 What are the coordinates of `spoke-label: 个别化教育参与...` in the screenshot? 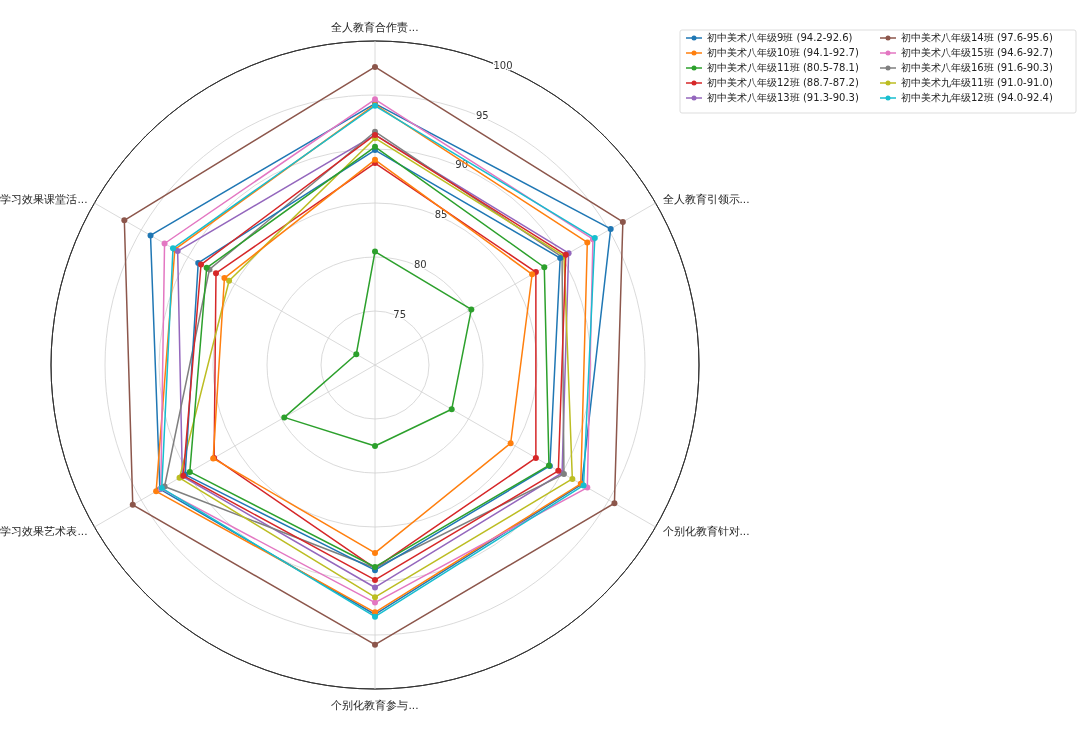 It's located at (375, 705).